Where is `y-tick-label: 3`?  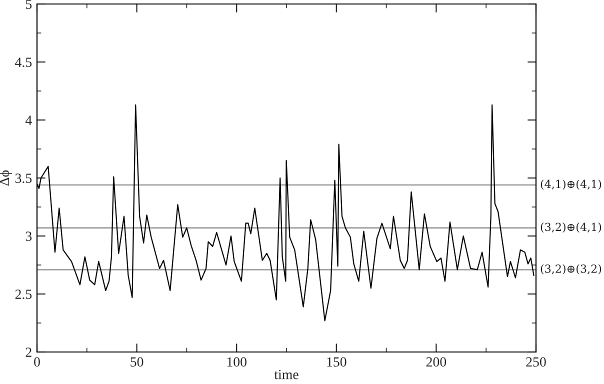
y-tick-label: 3 is located at coordinates (29, 236).